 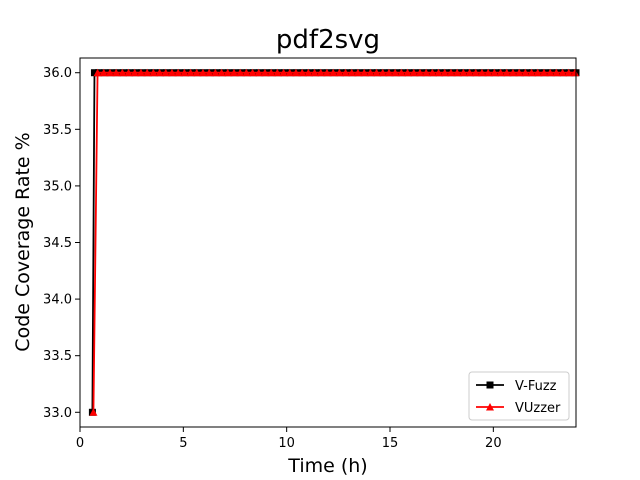 I want to click on y-tick-label: 35.5, so click(x=57, y=130).